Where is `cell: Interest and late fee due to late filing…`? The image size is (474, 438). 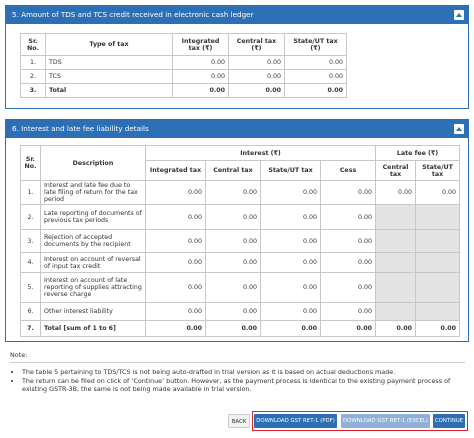 cell: Interest and late fee due to late filing… is located at coordinates (93, 192).